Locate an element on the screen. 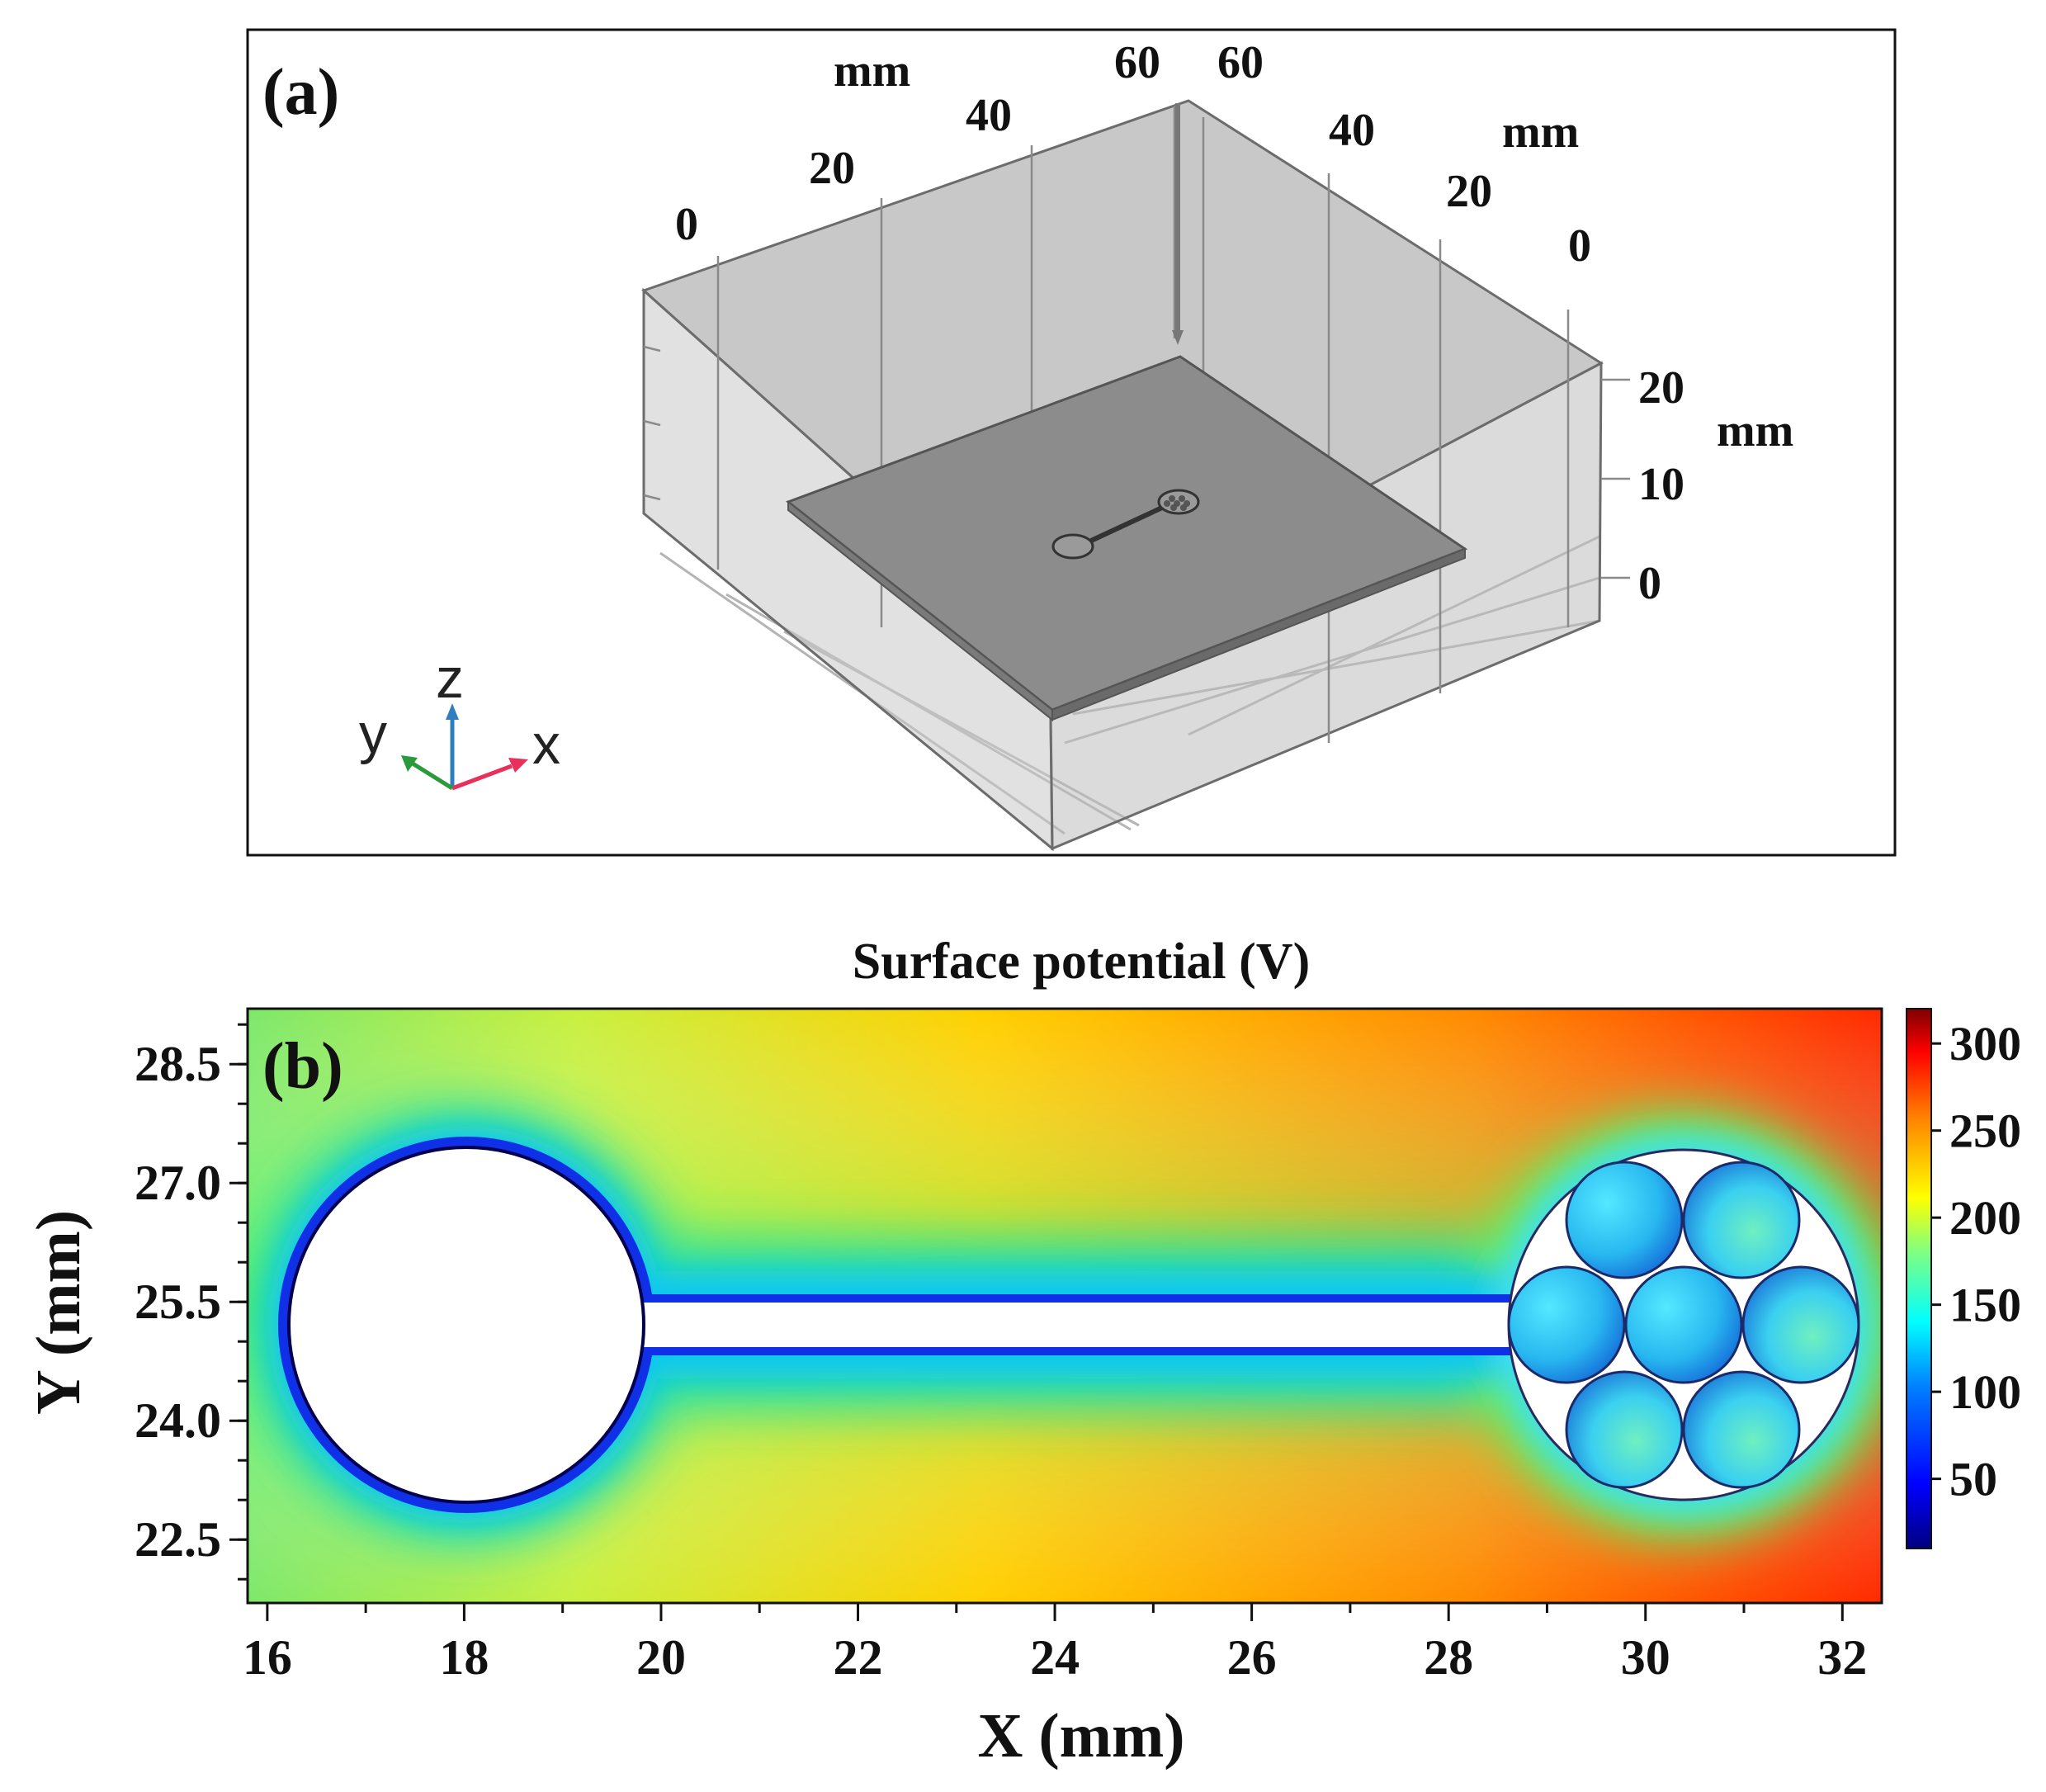  triad-z-label: z is located at coordinates (450, 678).